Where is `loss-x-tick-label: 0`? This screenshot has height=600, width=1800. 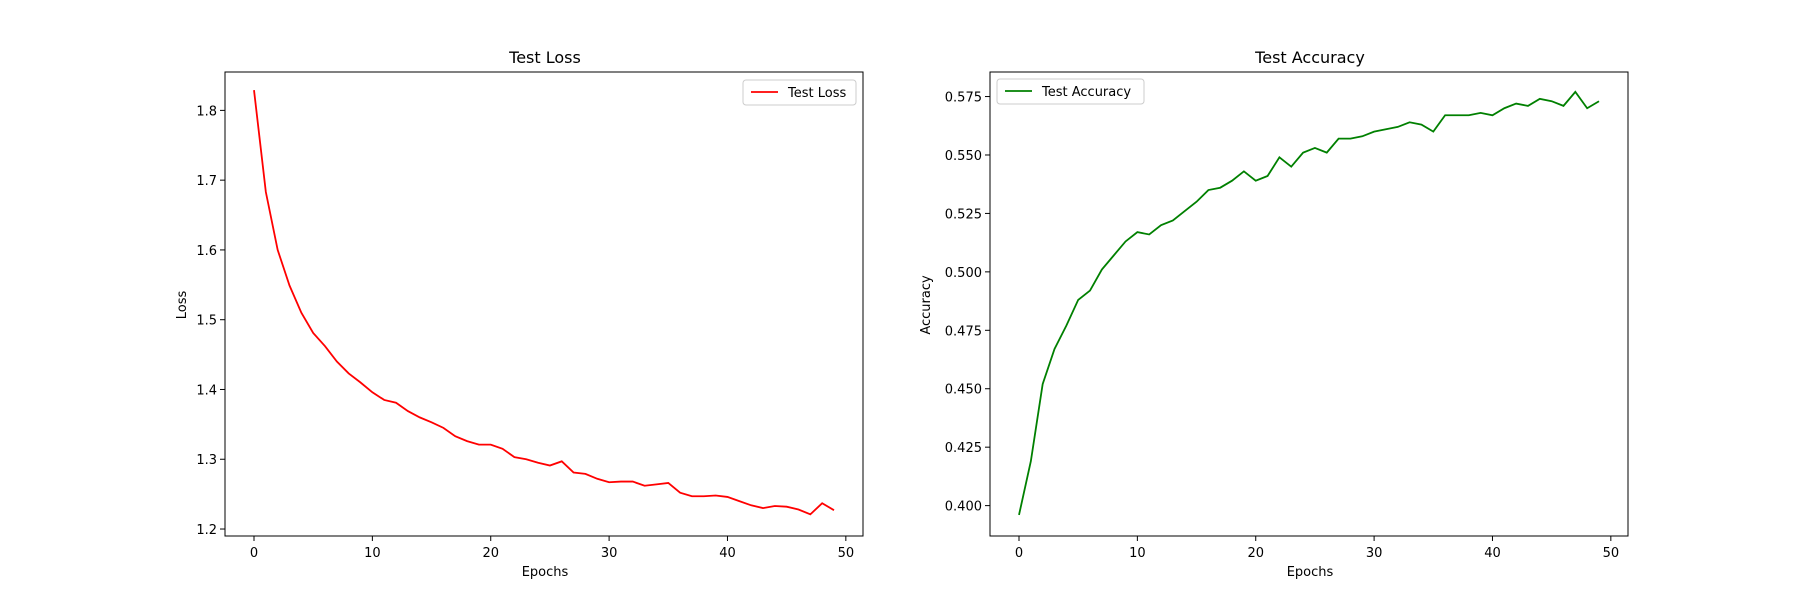
loss-x-tick-label: 0 is located at coordinates (254, 553).